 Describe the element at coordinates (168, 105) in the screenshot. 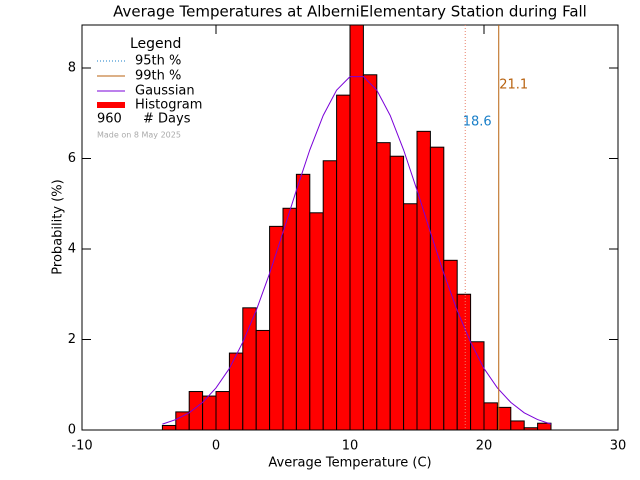

I see `legend-label: Histogram` at that location.